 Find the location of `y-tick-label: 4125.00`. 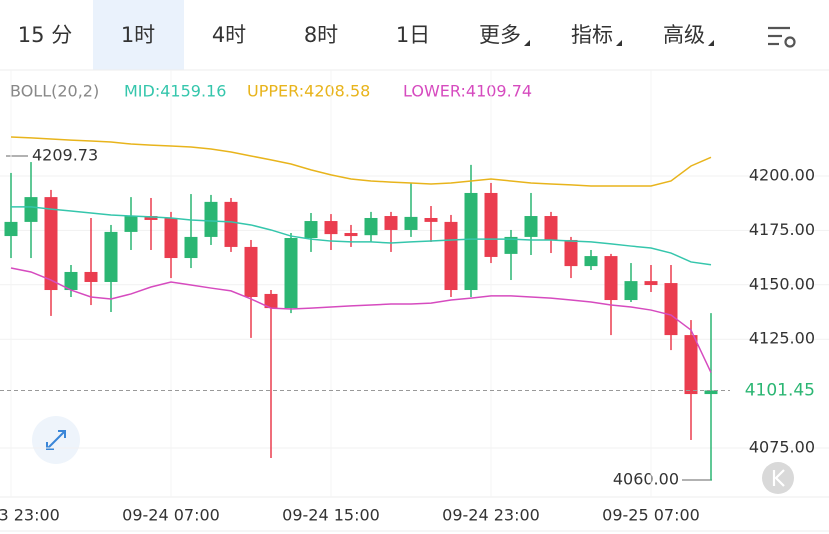

y-tick-label: 4125.00 is located at coordinates (782, 338).